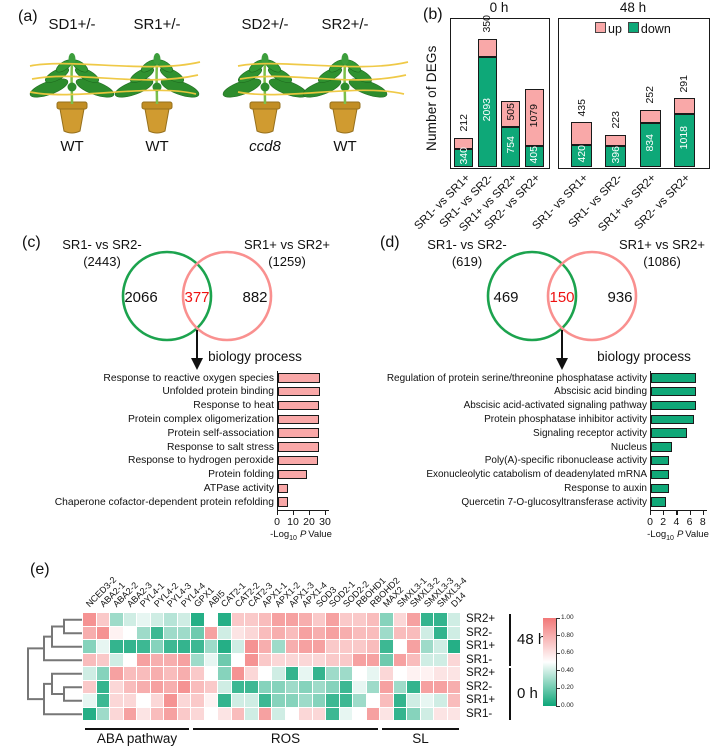 The image size is (716, 750). What do you see at coordinates (479, 632) in the screenshot?
I see `heatmap-row-label: SR2-` at bounding box center [479, 632].